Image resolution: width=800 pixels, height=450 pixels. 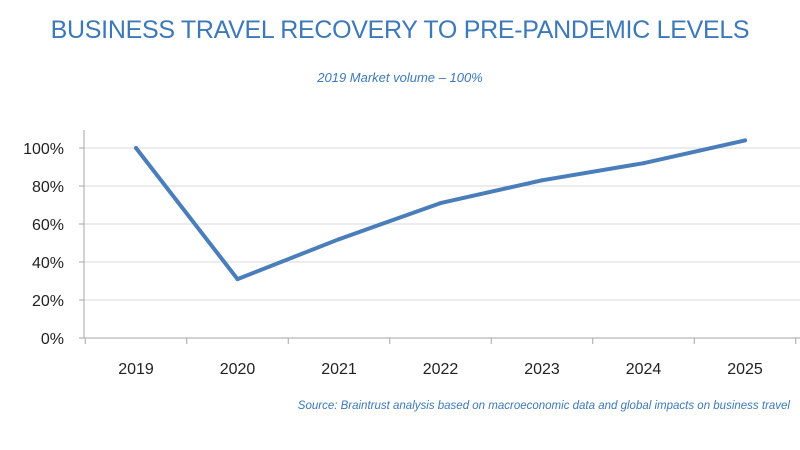 What do you see at coordinates (43, 149) in the screenshot?
I see `y-tick-label: 100%` at bounding box center [43, 149].